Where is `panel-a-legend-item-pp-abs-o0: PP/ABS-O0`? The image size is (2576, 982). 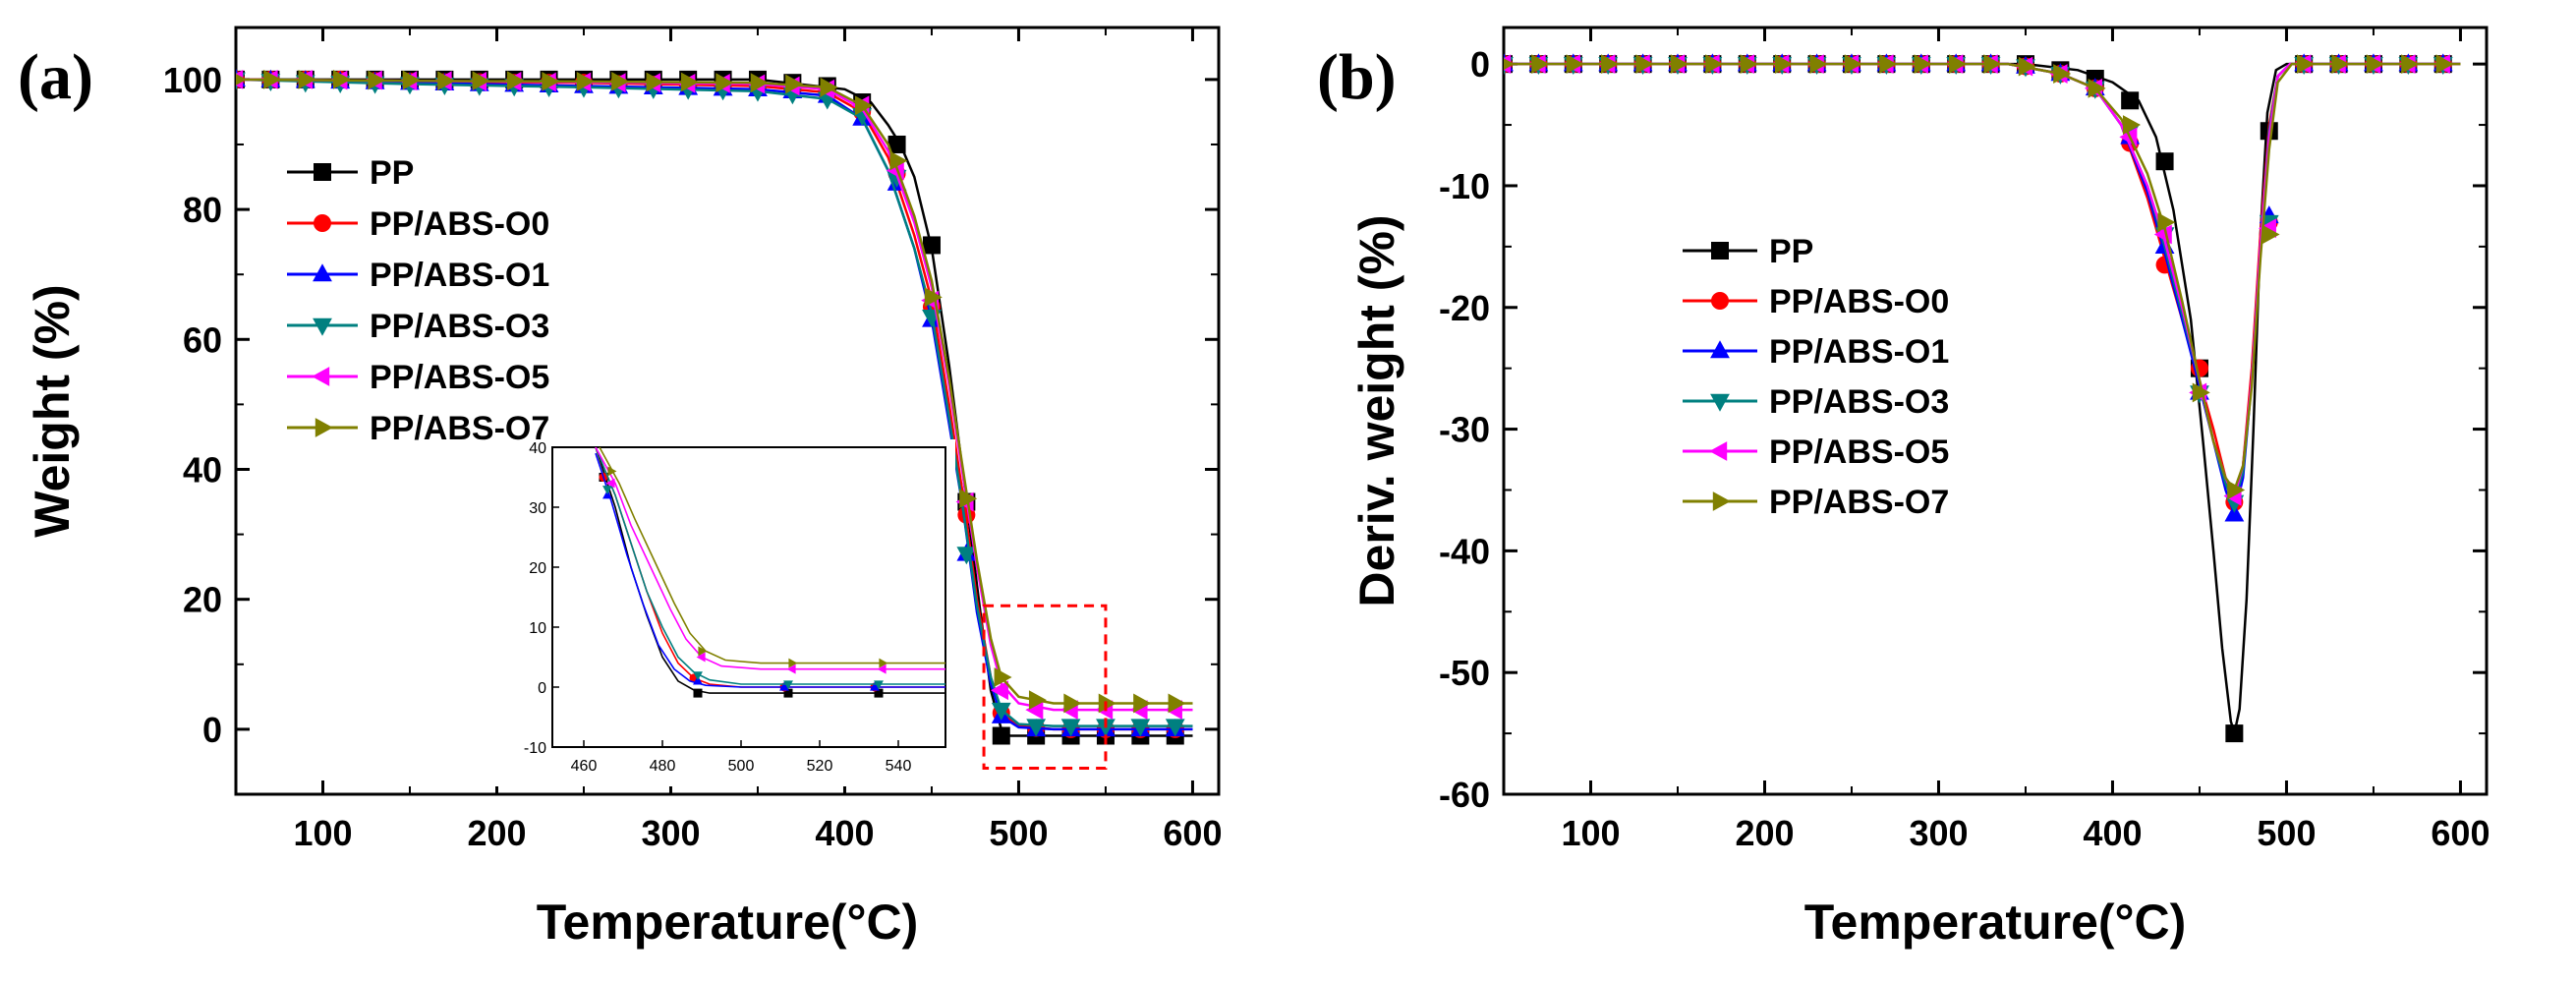
panel-a-legend-item-pp-abs-o0: PP/ABS-O0 is located at coordinates (418, 224).